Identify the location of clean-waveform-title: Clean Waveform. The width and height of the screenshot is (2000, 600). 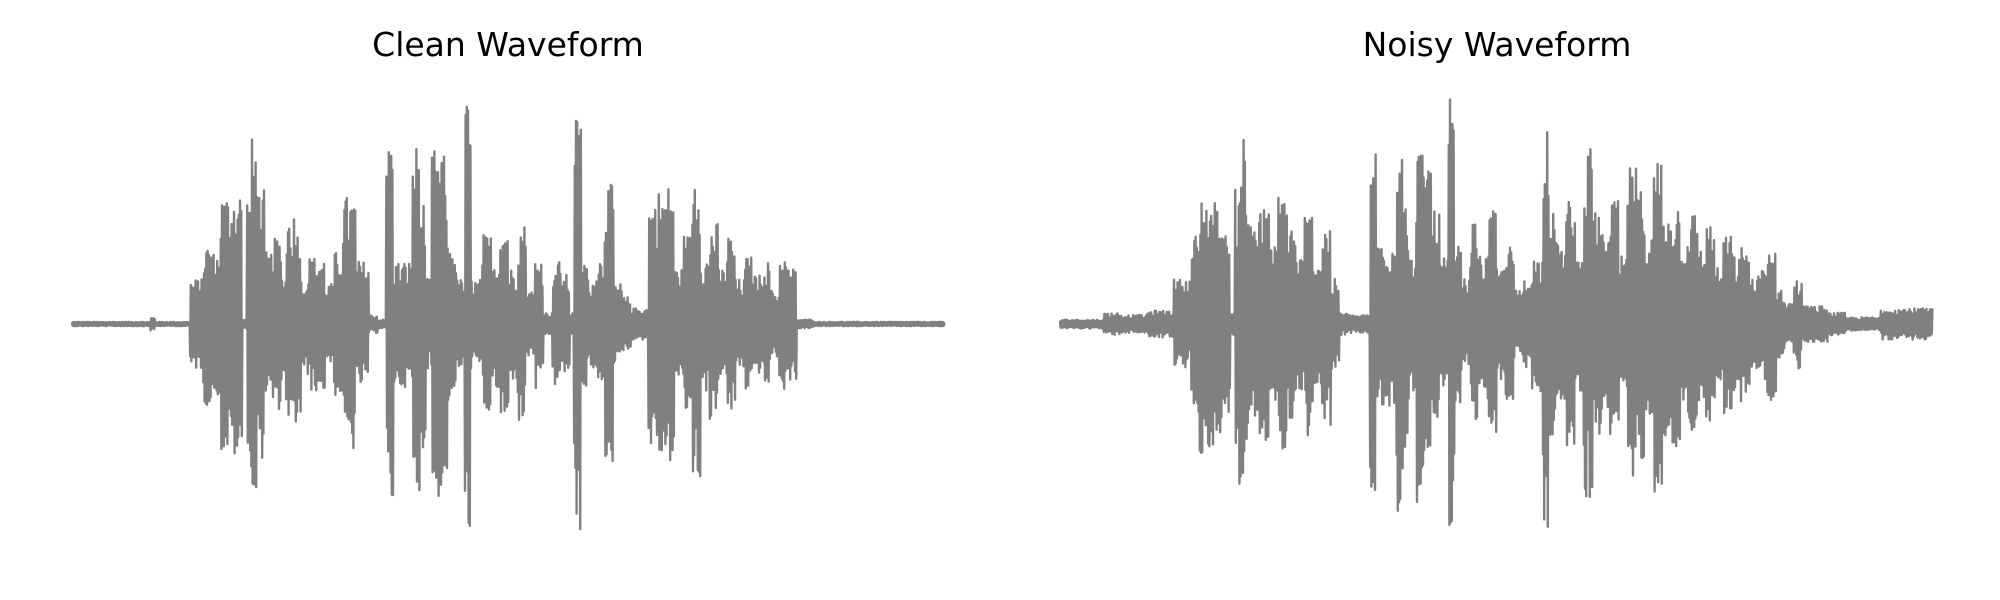
(508, 44).